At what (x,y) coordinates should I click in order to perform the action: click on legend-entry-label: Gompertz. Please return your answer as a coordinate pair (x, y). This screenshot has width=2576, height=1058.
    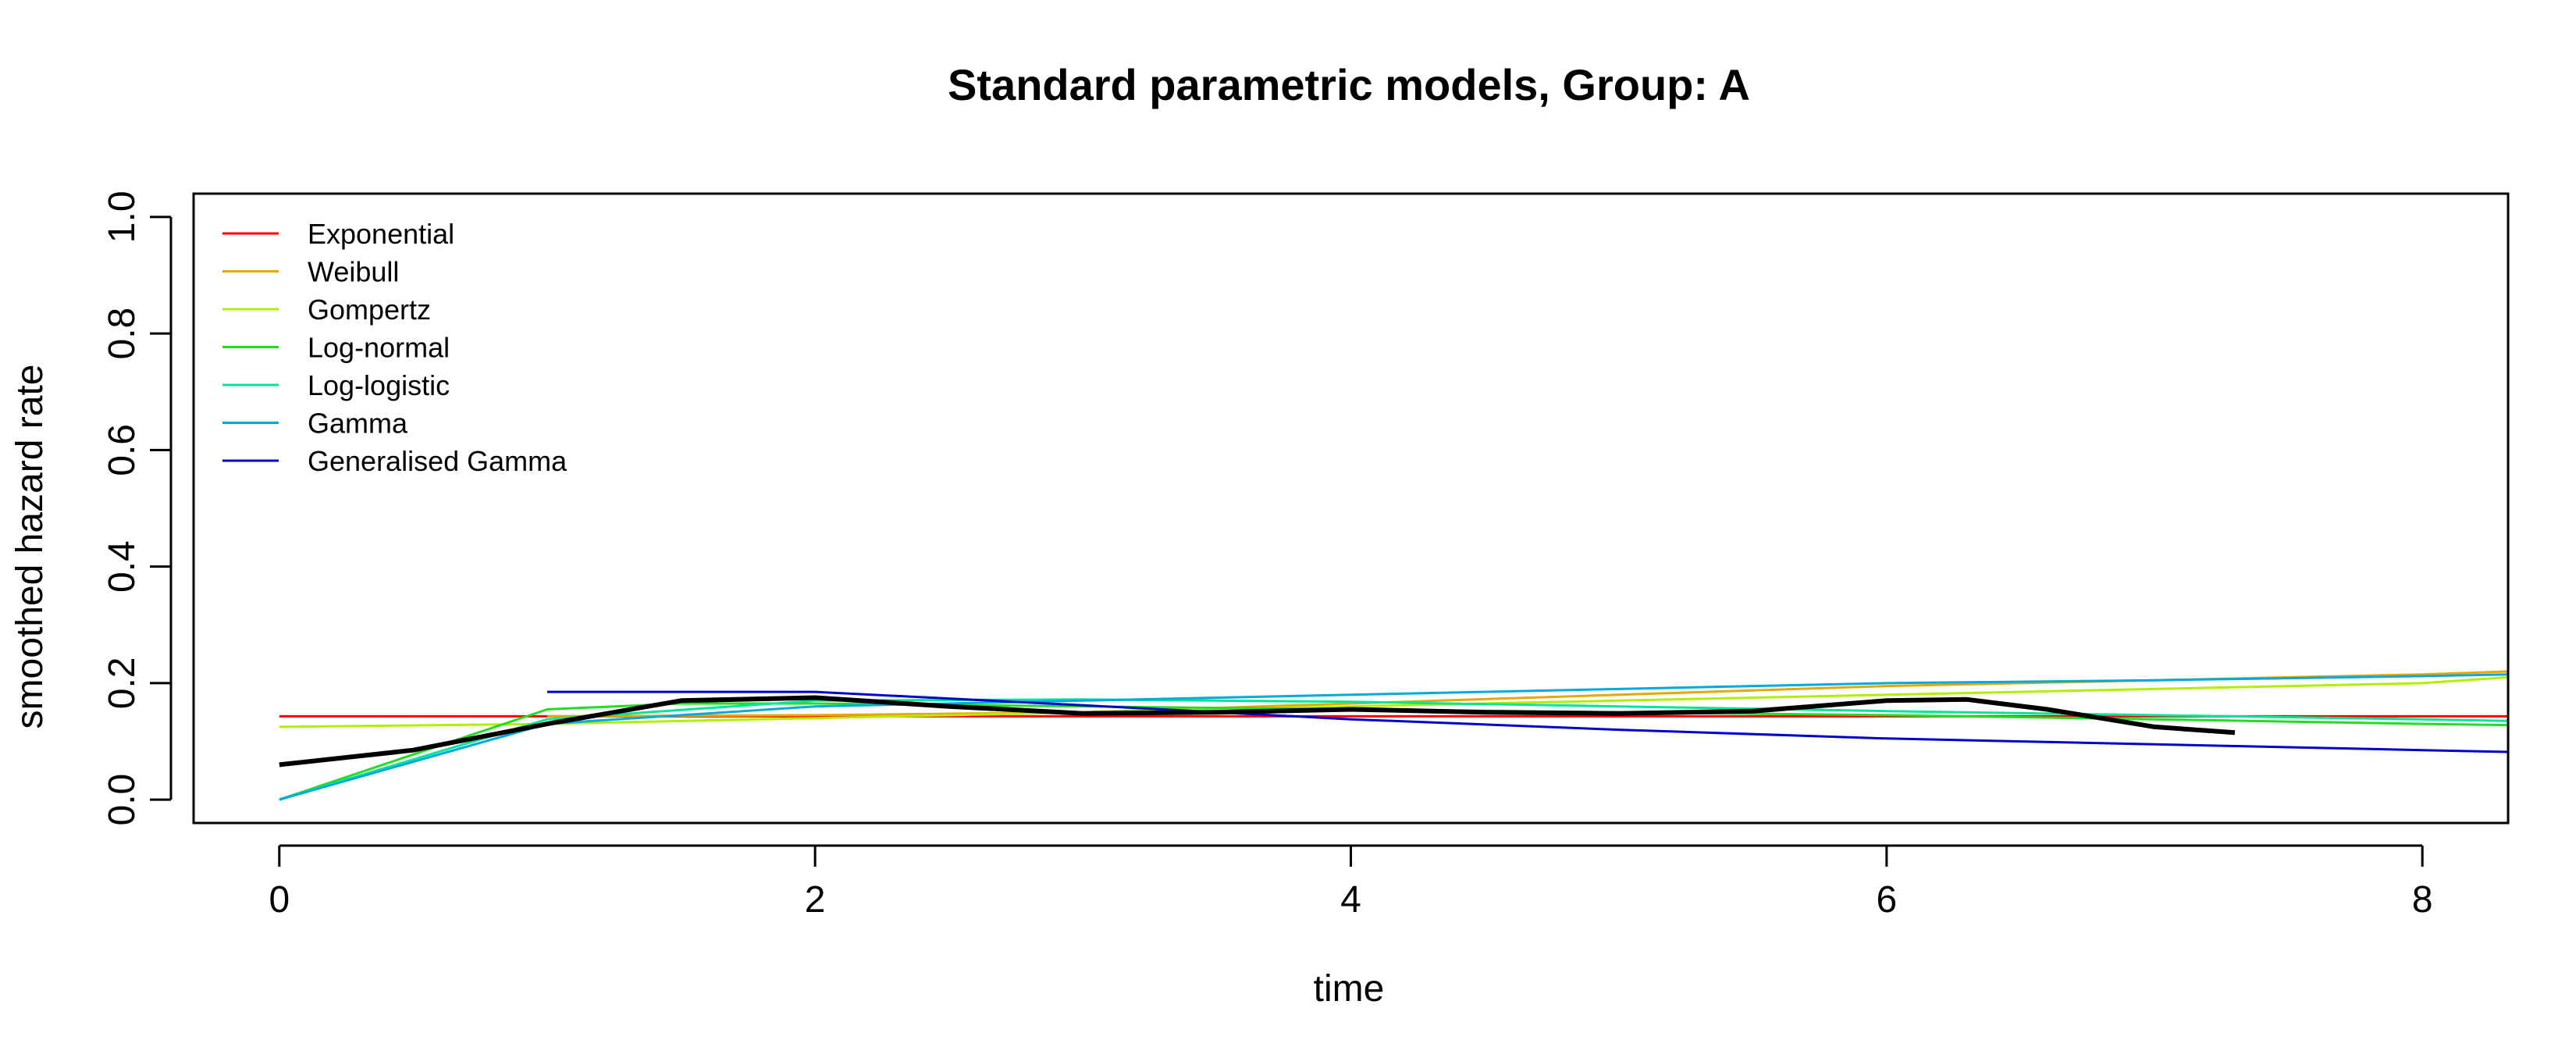
    Looking at the image, I should click on (369, 310).